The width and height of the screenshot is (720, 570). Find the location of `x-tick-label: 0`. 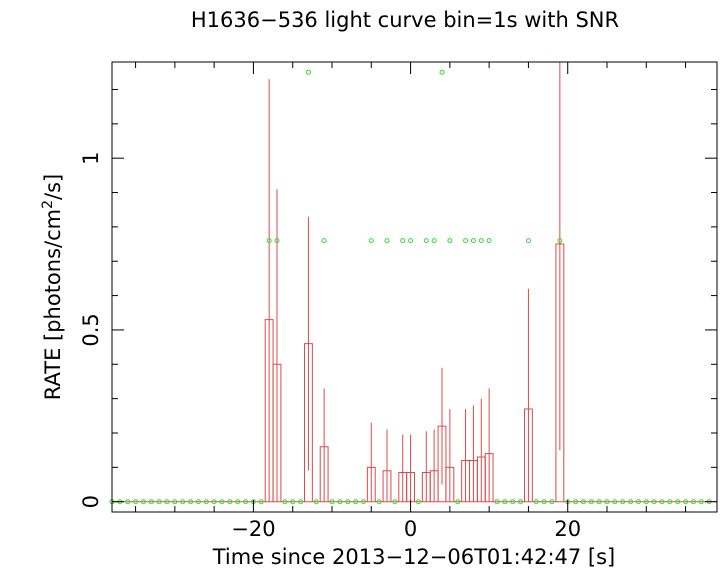

x-tick-label: 0 is located at coordinates (410, 529).